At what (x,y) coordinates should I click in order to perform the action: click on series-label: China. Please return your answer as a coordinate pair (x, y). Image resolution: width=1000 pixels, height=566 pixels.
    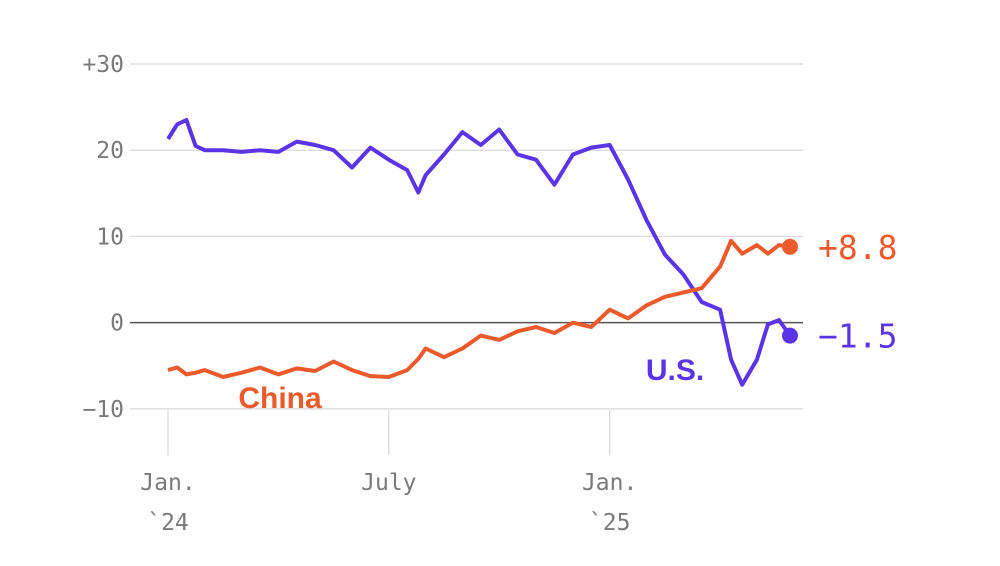
    Looking at the image, I should click on (280, 398).